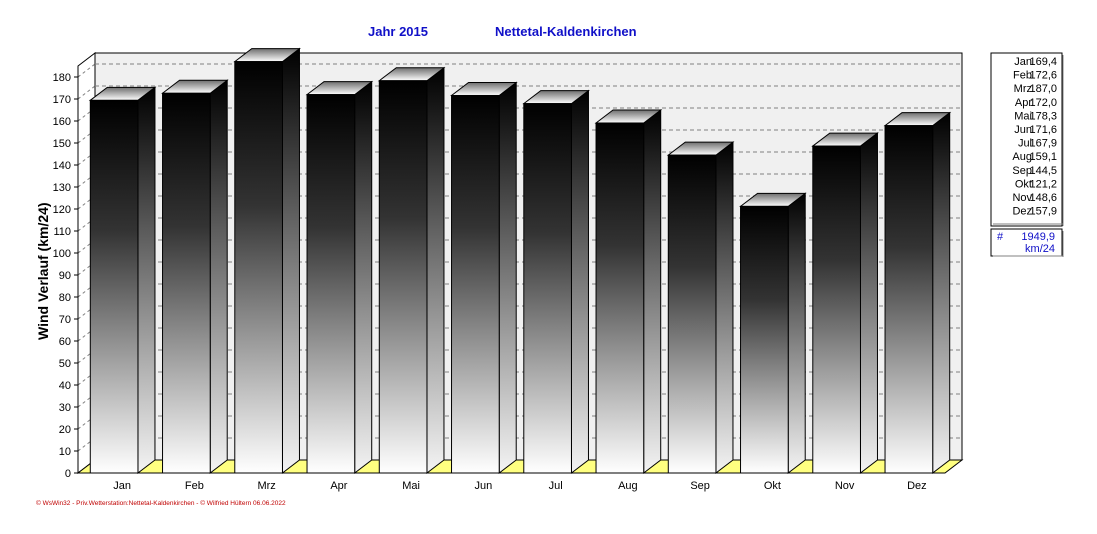 The width and height of the screenshot is (1097, 534). Describe the element at coordinates (566, 31) in the screenshot. I see `chart-subtitle: Nettetal-Kaldenkirchen` at that location.